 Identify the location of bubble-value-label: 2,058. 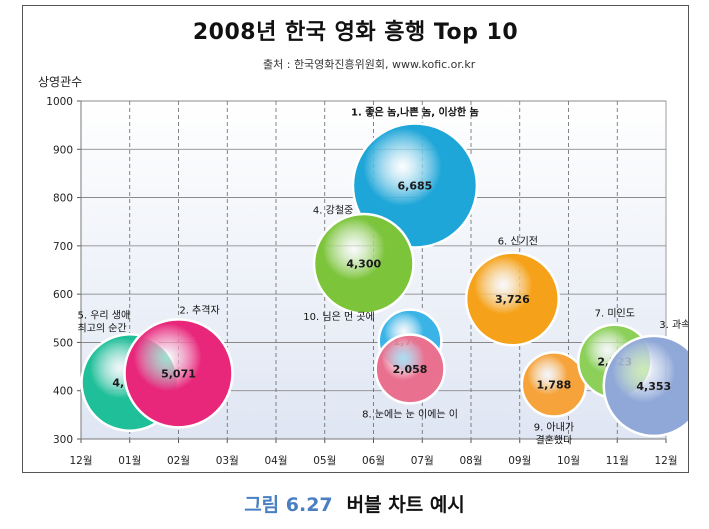
(410, 369).